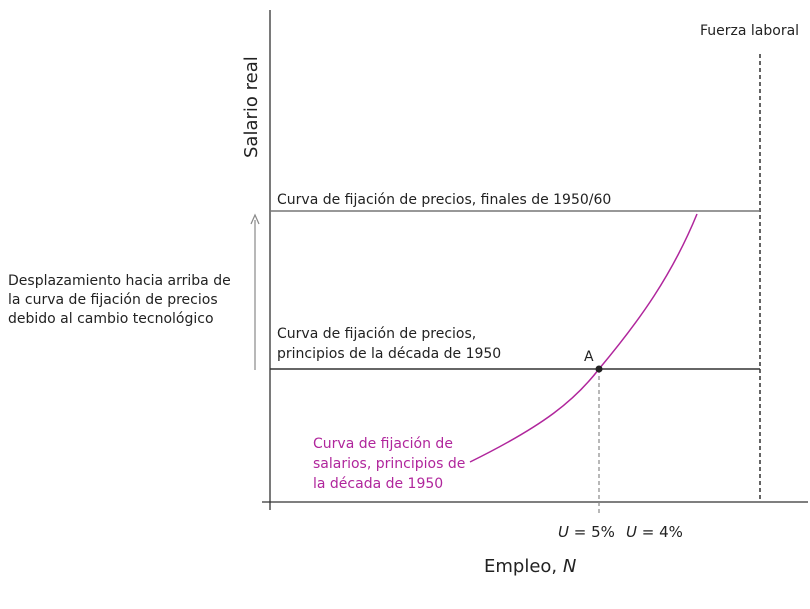 This screenshot has height=609, width=810. What do you see at coordinates (586, 532) in the screenshot?
I see `tick-u-5: U = 5%` at bounding box center [586, 532].